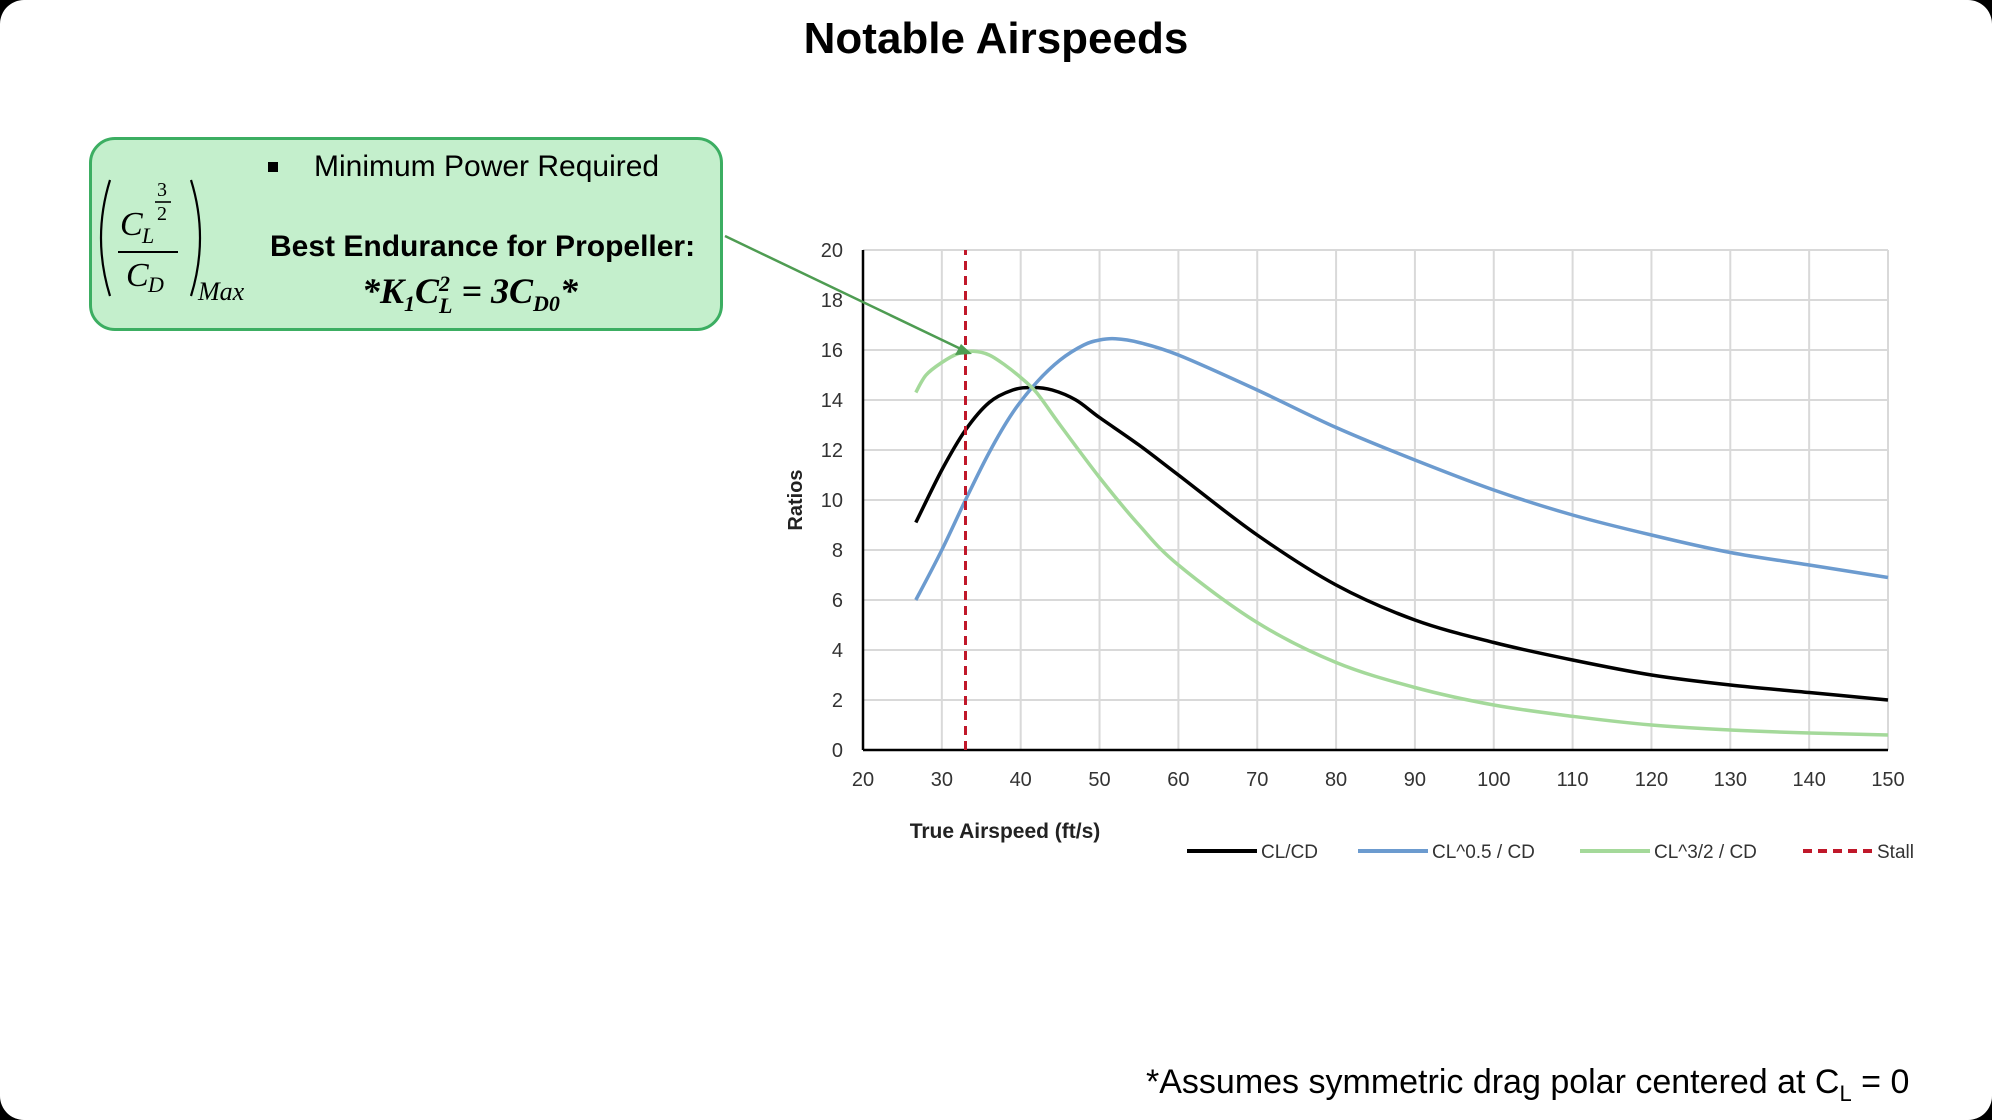 The width and height of the screenshot is (1992, 1120). What do you see at coordinates (963, 349) in the screenshot?
I see `callout-arrowhead-icon` at bounding box center [963, 349].